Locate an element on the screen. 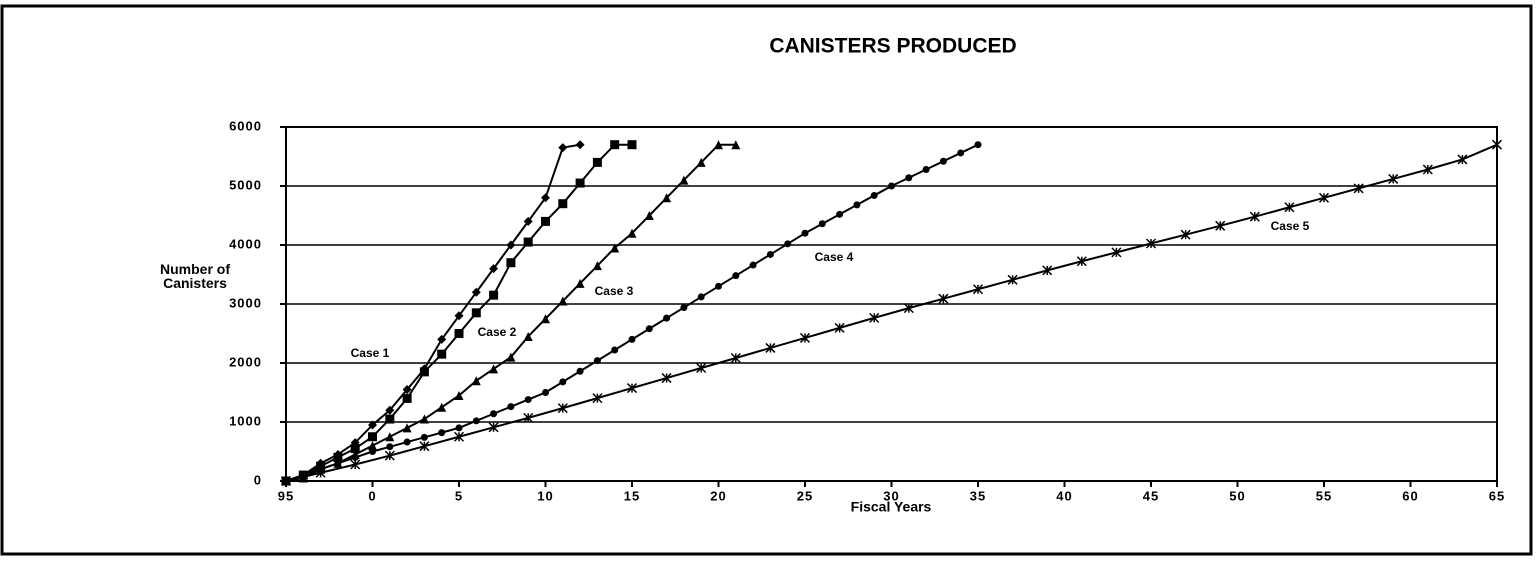 The height and width of the screenshot is (585, 1536). series-label: Case 3 is located at coordinates (614, 291).